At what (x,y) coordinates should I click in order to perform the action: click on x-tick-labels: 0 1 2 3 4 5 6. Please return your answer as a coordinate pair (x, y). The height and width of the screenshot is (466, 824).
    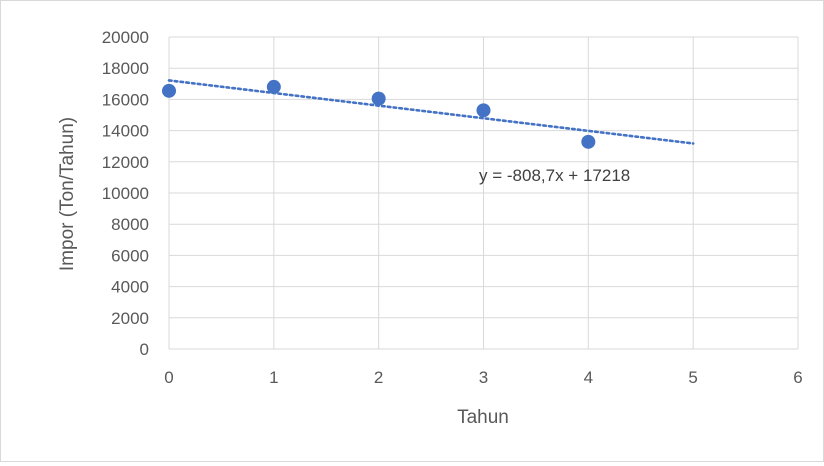
    Looking at the image, I should click on (483, 377).